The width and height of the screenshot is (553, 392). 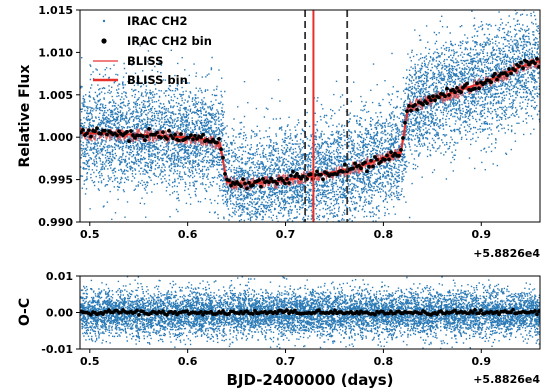 I want to click on y-tick-label: 0.990, so click(x=55, y=222).